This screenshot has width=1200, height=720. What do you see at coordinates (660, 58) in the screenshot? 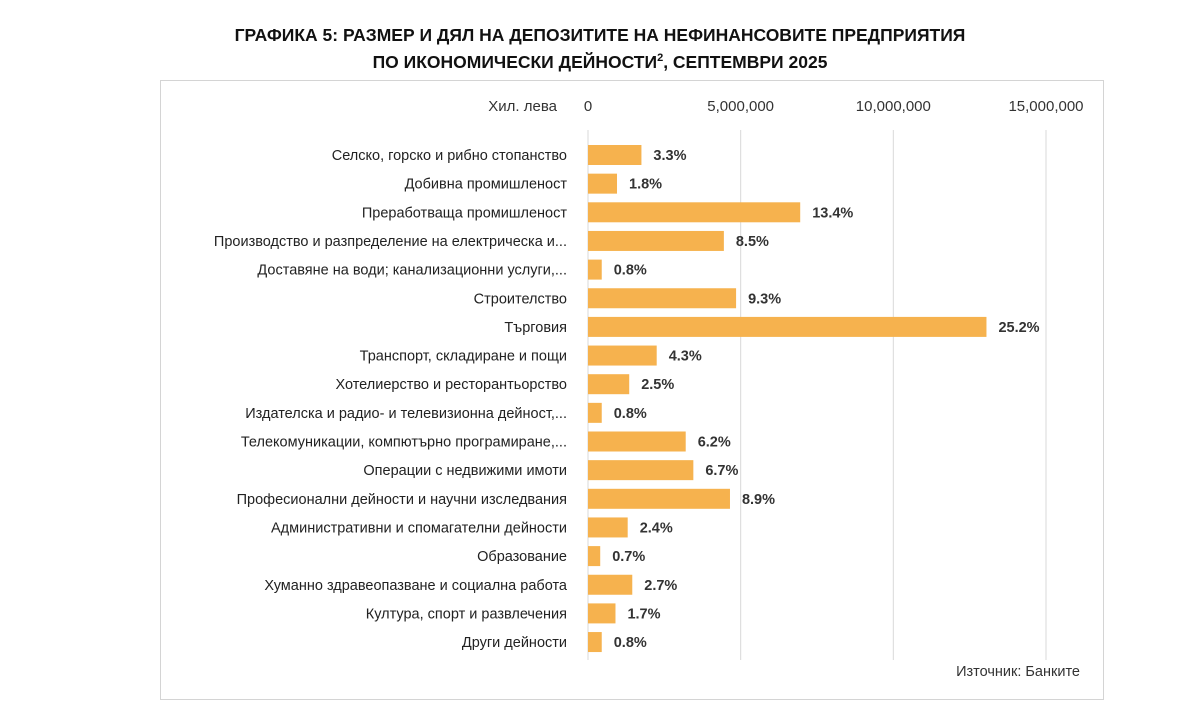
I see `chart-title-footnote: 2` at bounding box center [660, 58].